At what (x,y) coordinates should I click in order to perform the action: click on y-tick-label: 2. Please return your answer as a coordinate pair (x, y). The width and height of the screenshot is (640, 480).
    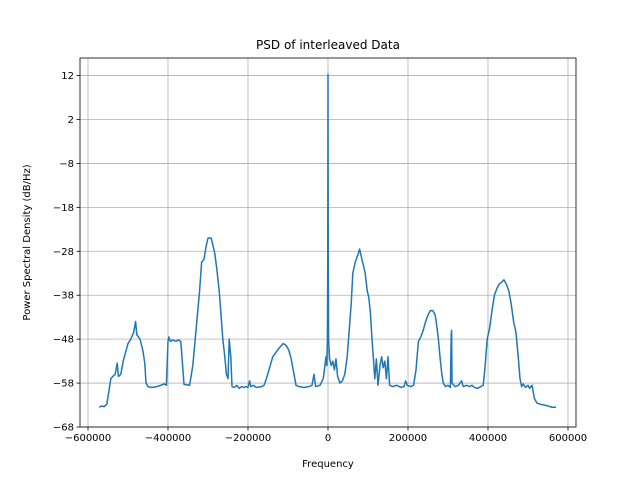
    Looking at the image, I should click on (71, 120).